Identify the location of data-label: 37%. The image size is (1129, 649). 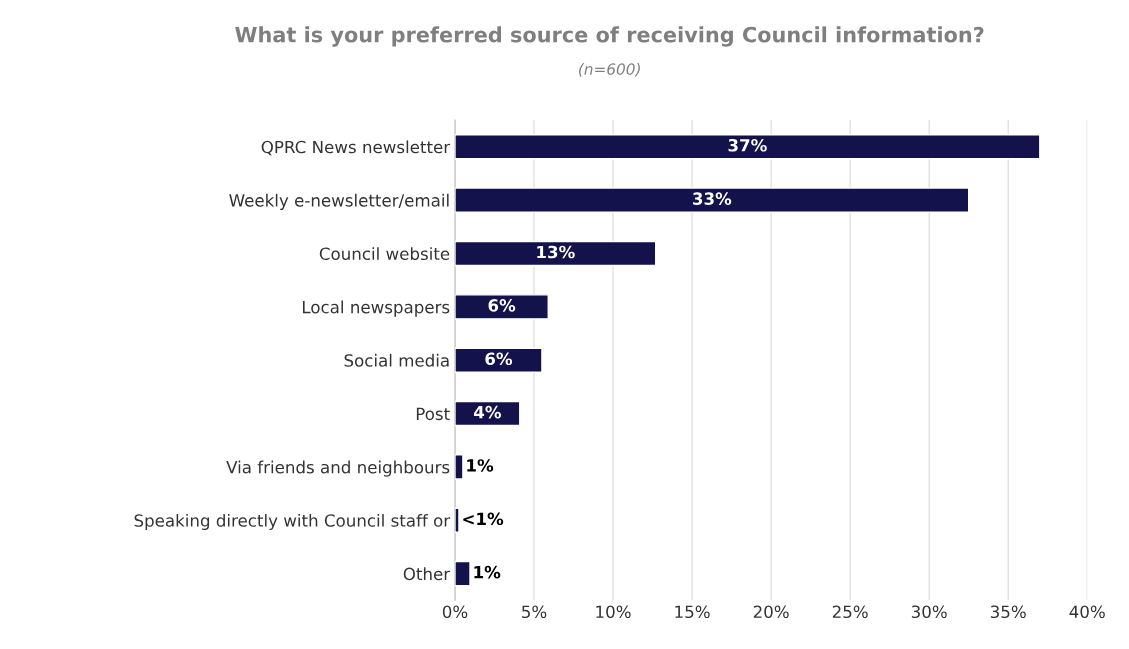
(747, 145).